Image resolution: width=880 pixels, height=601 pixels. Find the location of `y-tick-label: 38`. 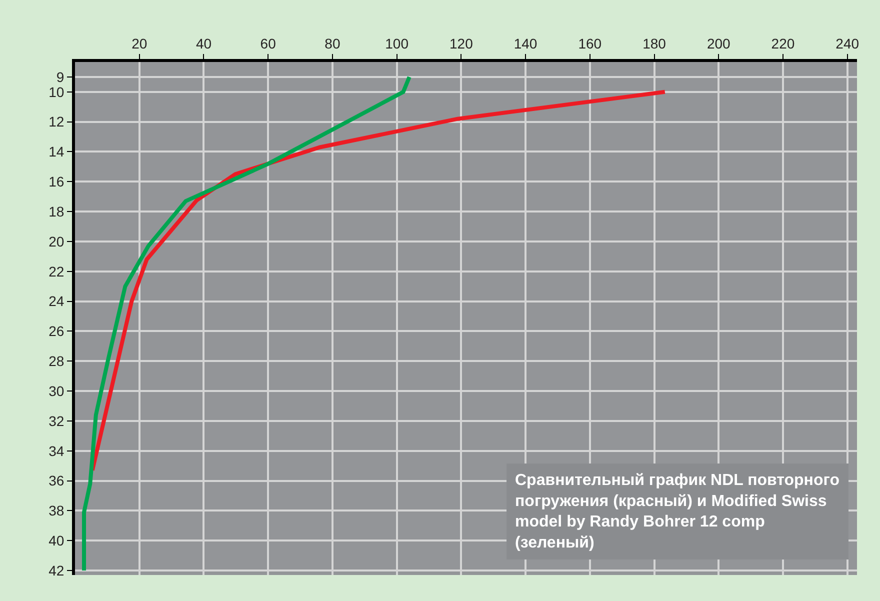

y-tick-label: 38 is located at coordinates (56, 510).